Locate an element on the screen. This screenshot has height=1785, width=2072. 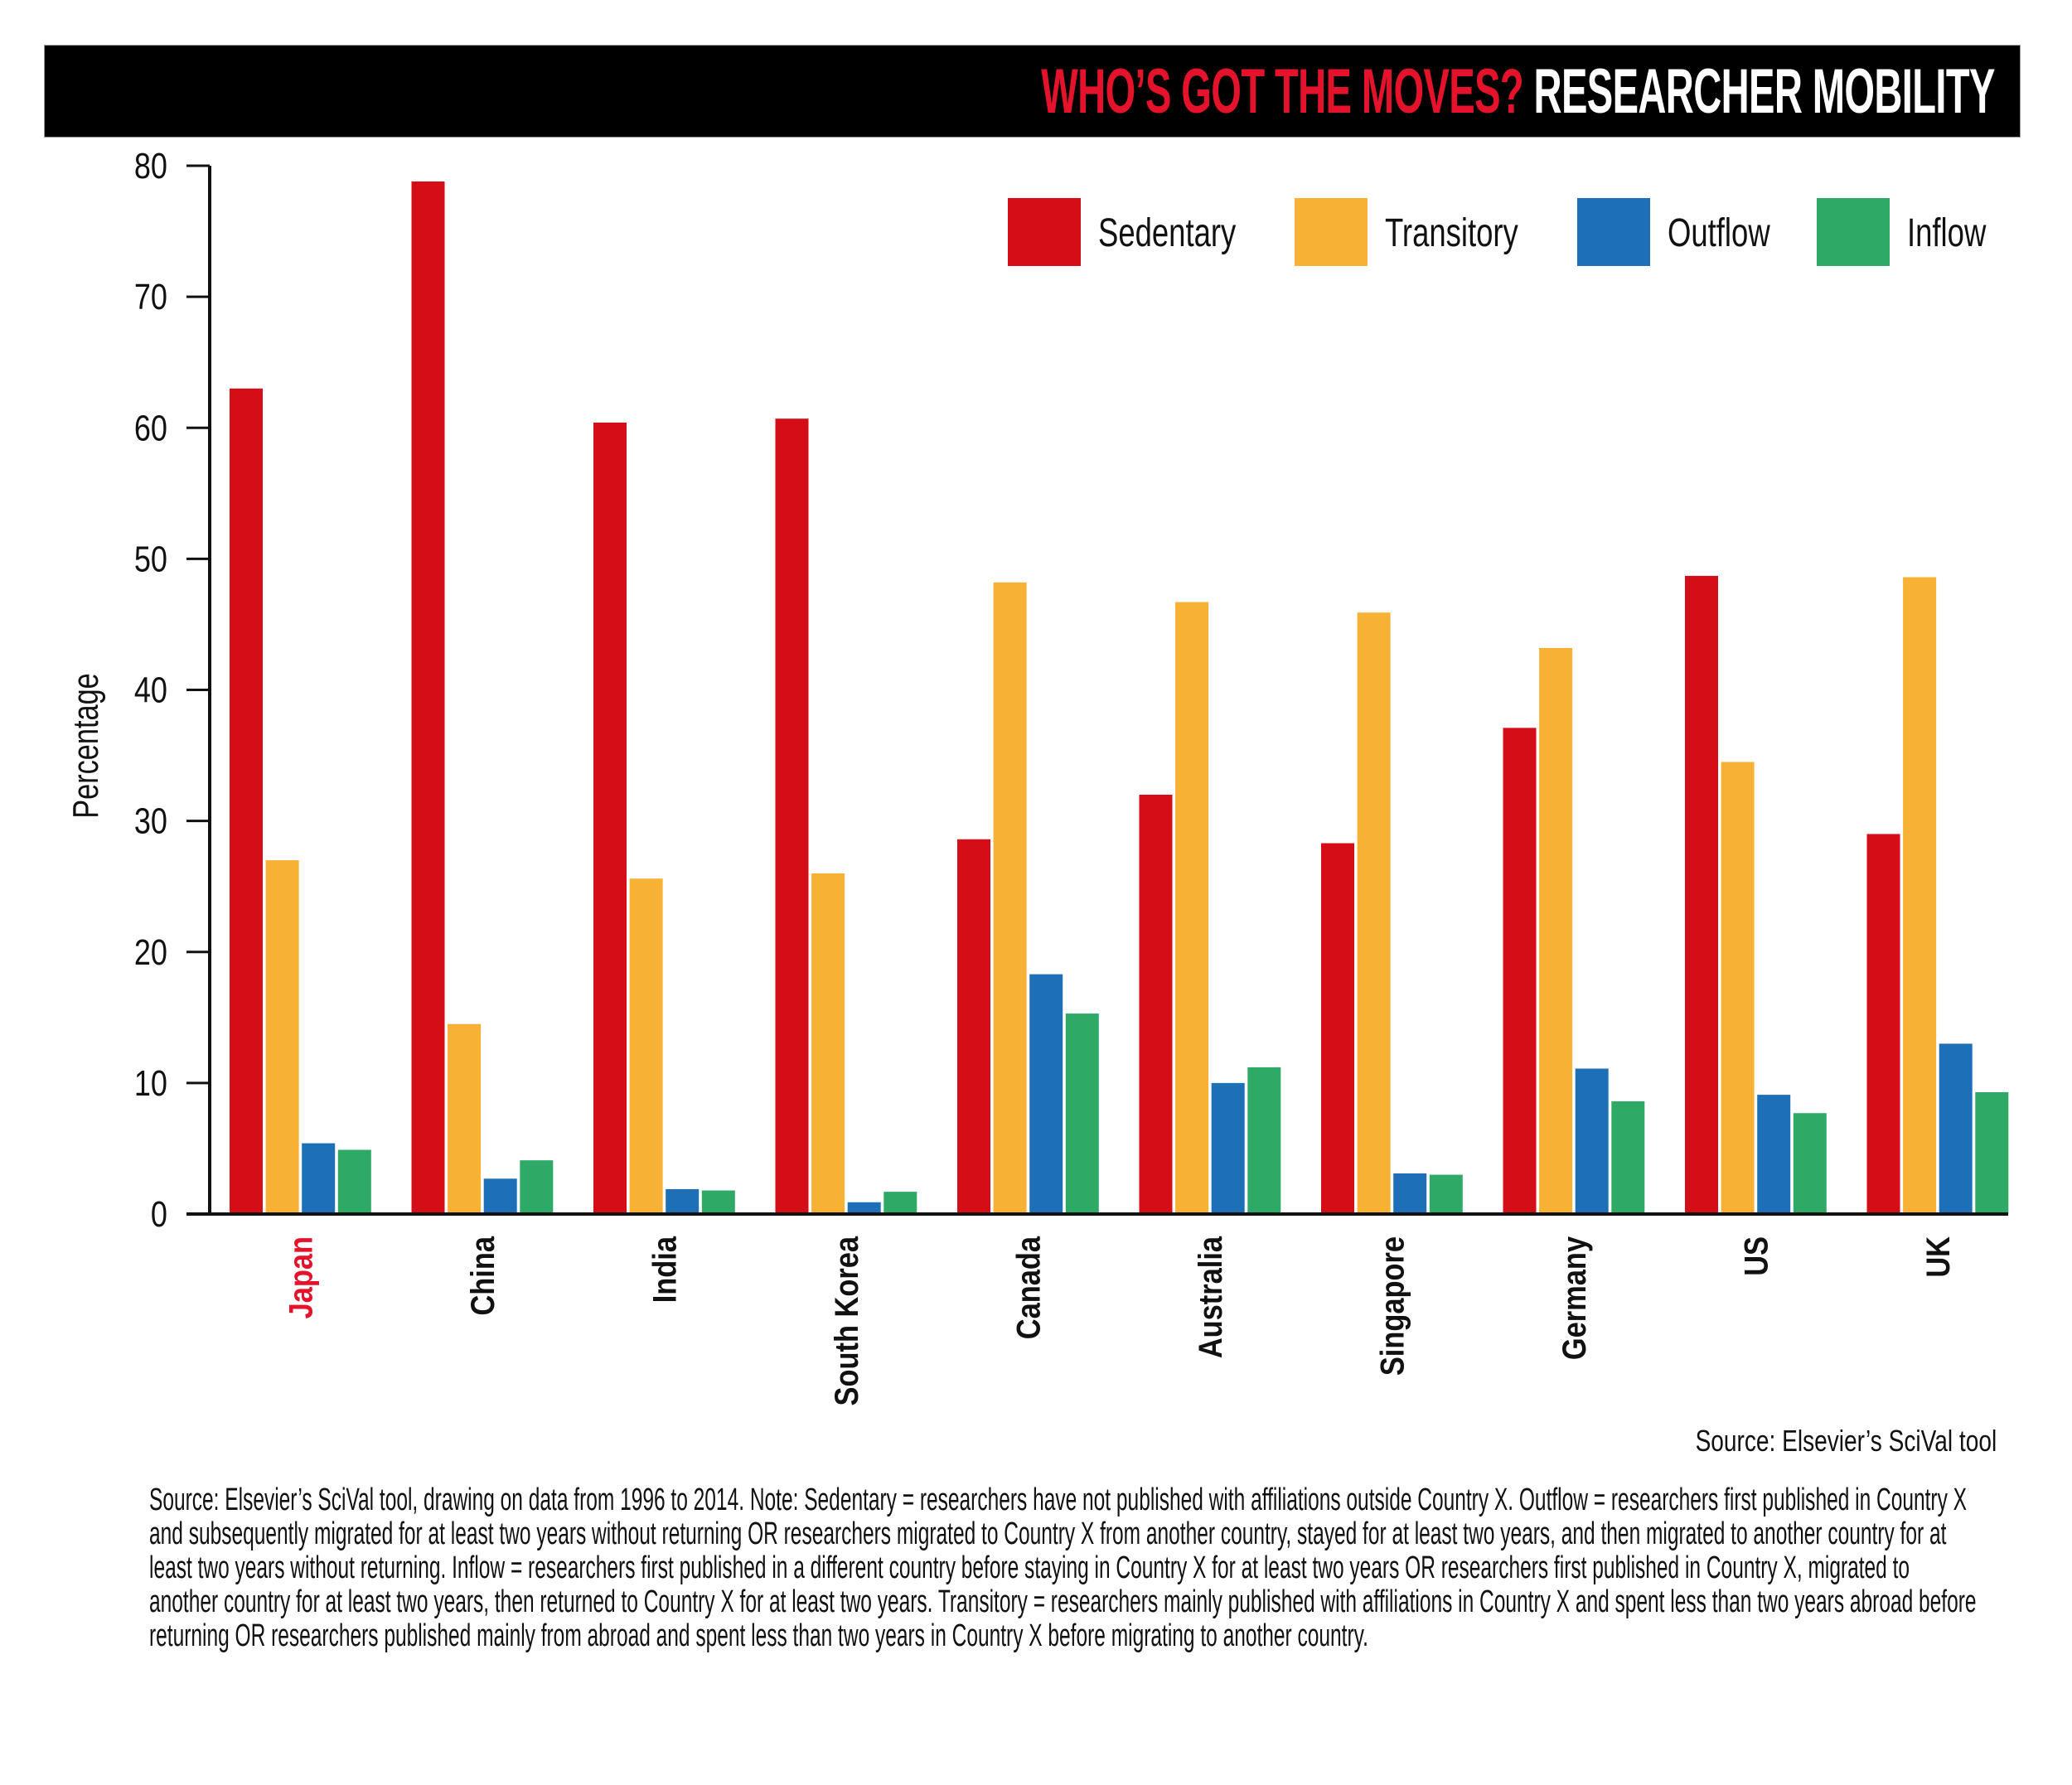
bar-inflow-japan is located at coordinates (354, 1181).